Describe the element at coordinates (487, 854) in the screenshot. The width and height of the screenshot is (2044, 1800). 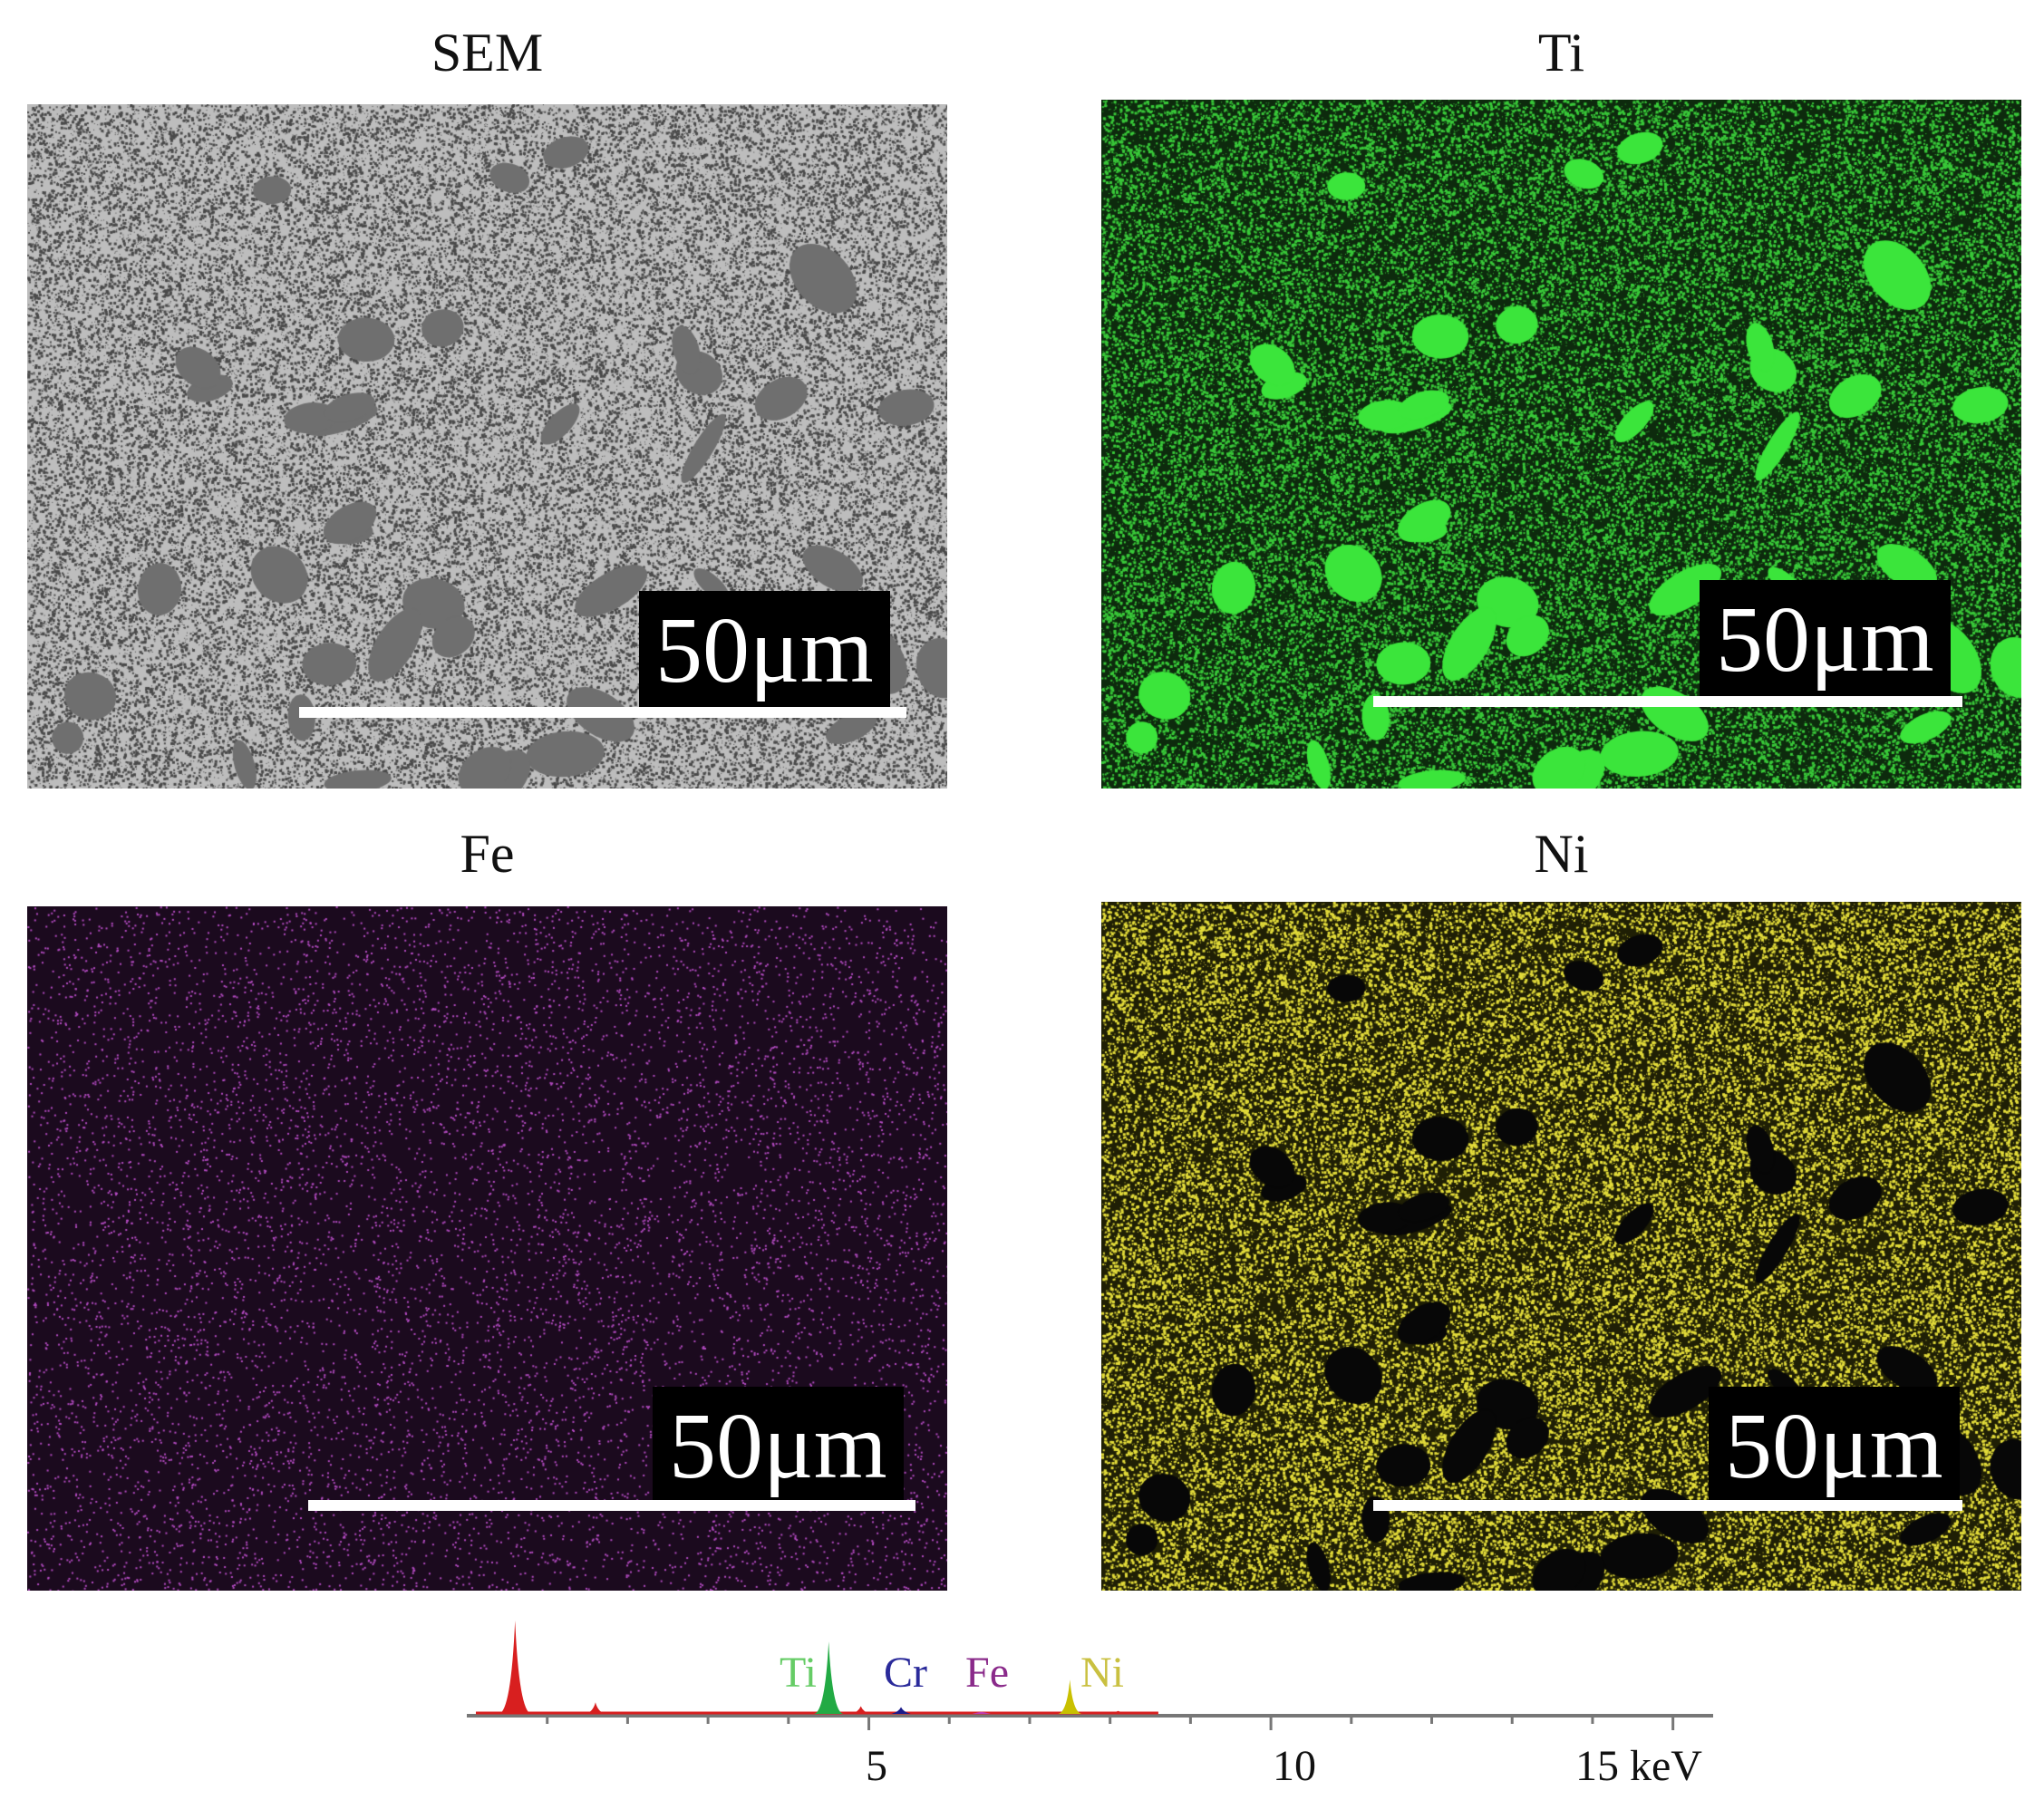
I see `panel-title-fe: Fe` at that location.